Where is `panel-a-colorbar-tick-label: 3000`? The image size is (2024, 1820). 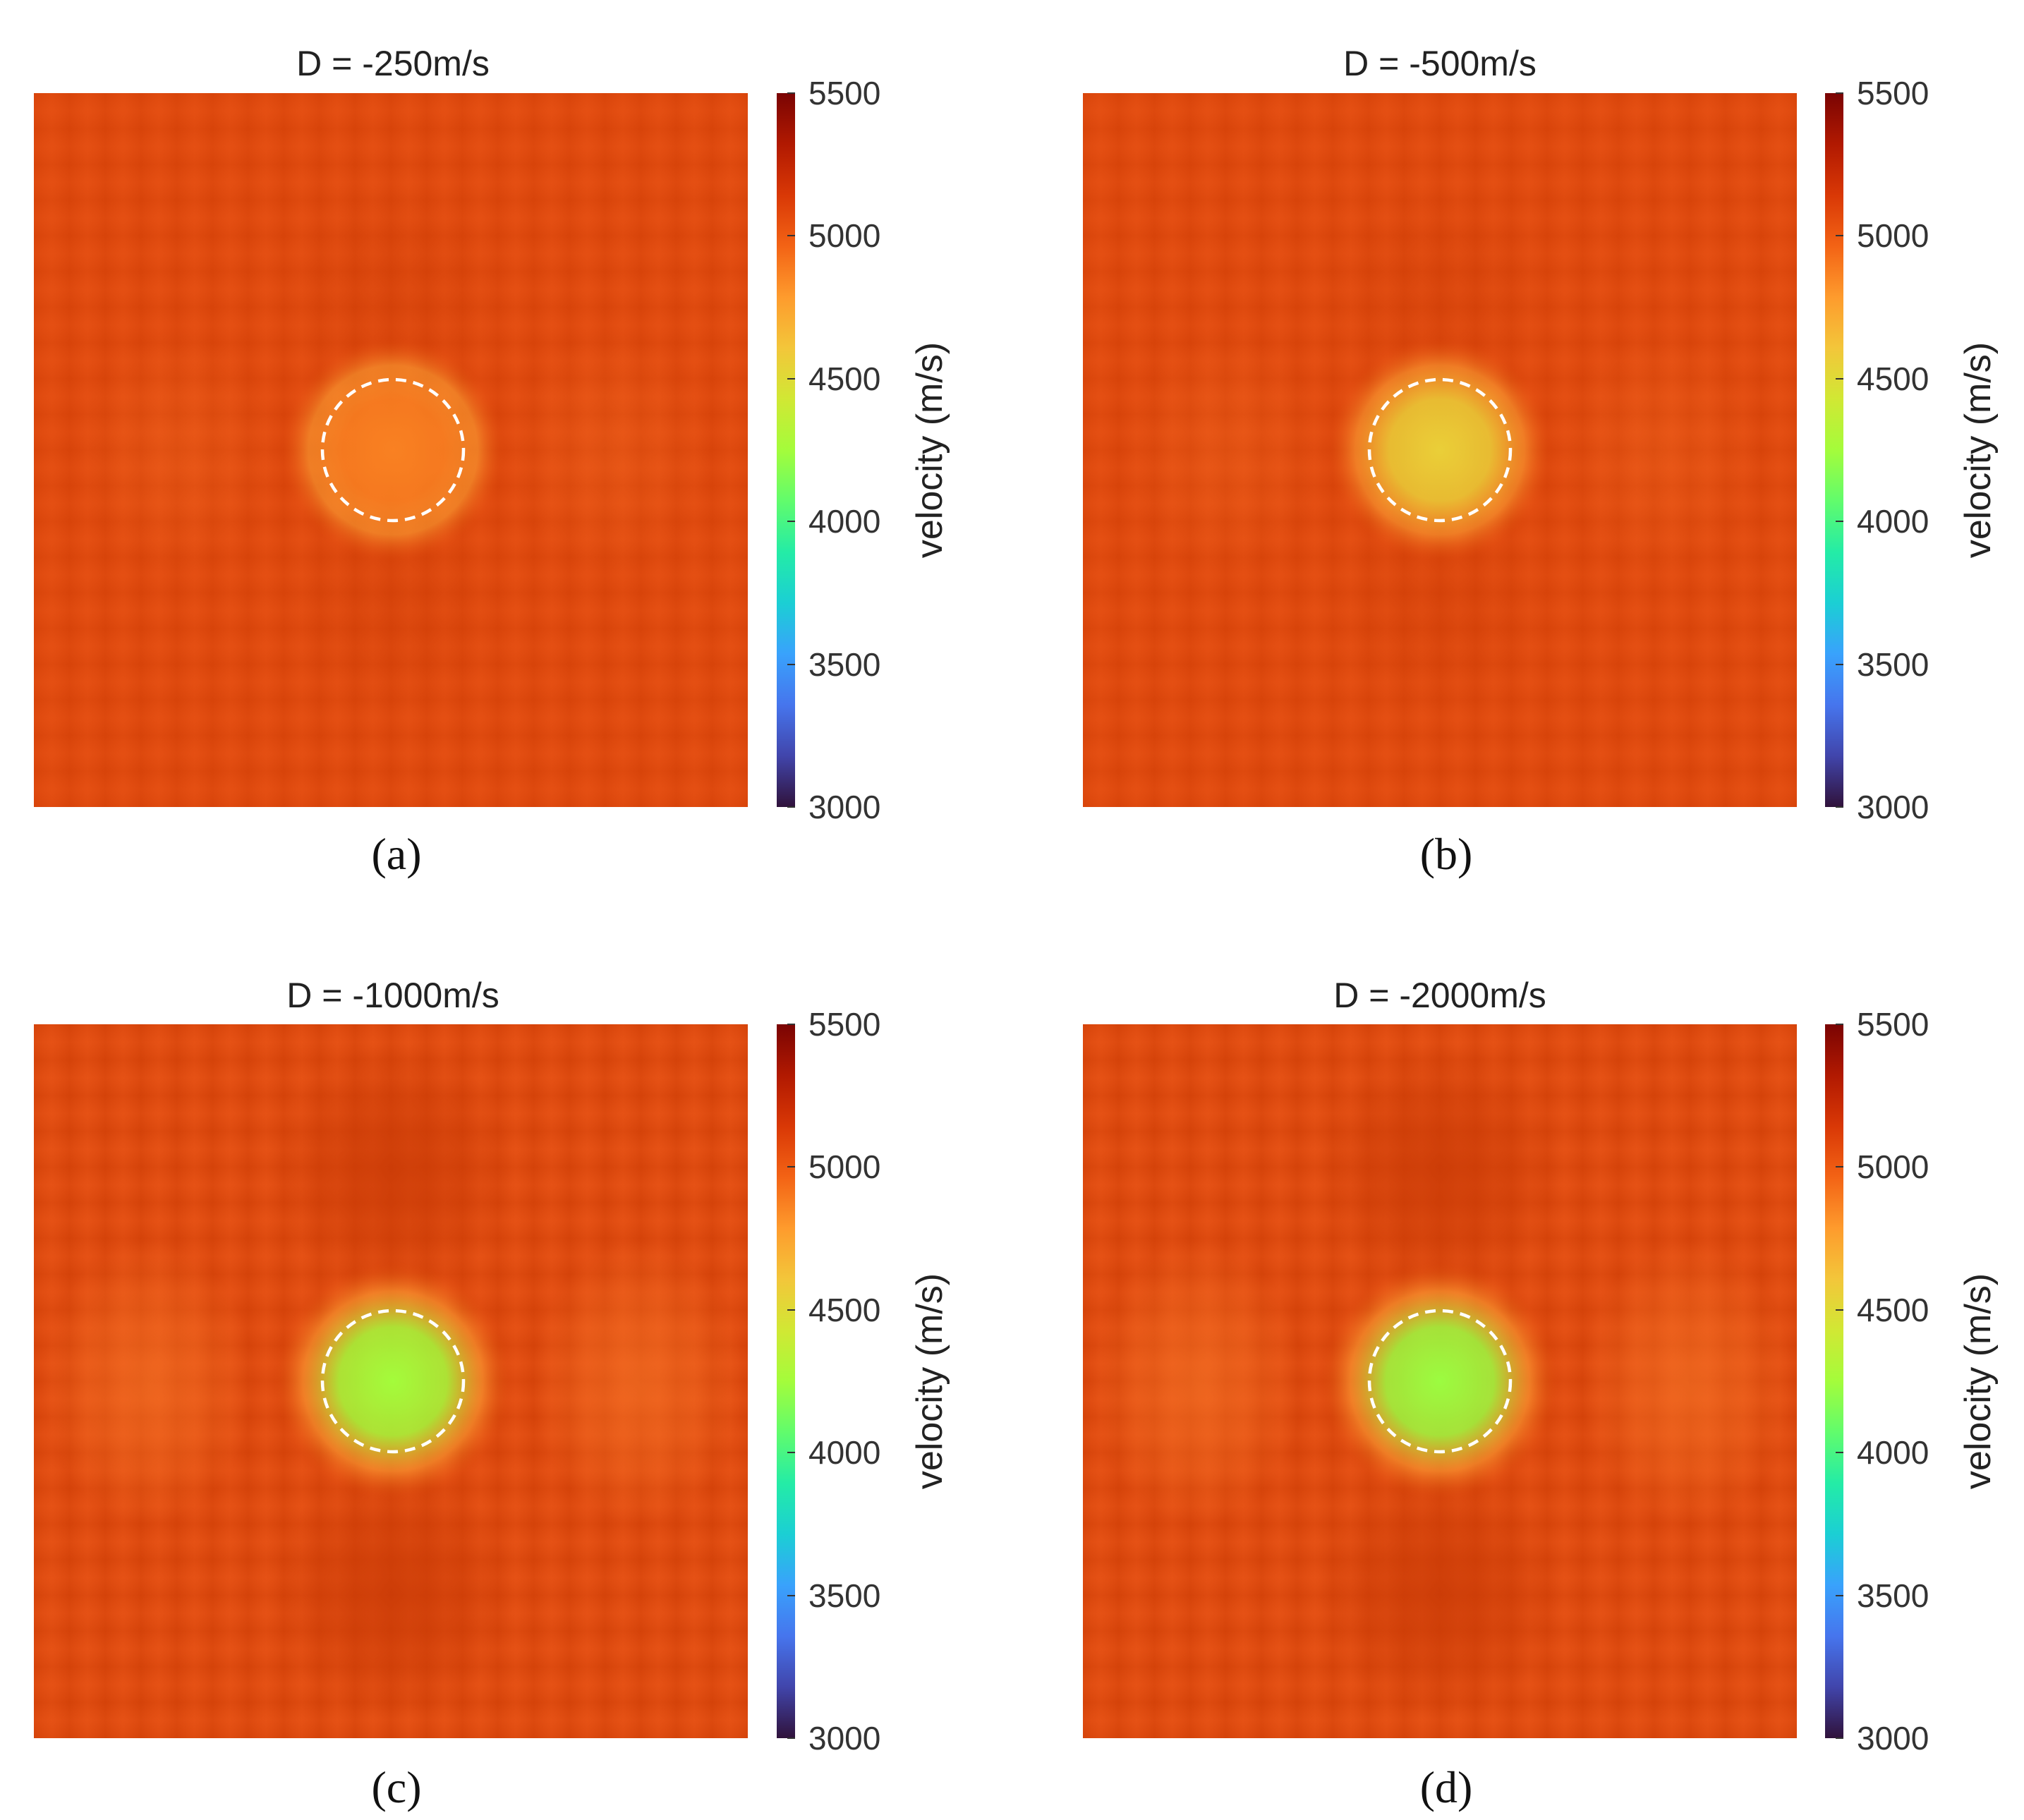 panel-a-colorbar-tick-label: 3000 is located at coordinates (844, 807).